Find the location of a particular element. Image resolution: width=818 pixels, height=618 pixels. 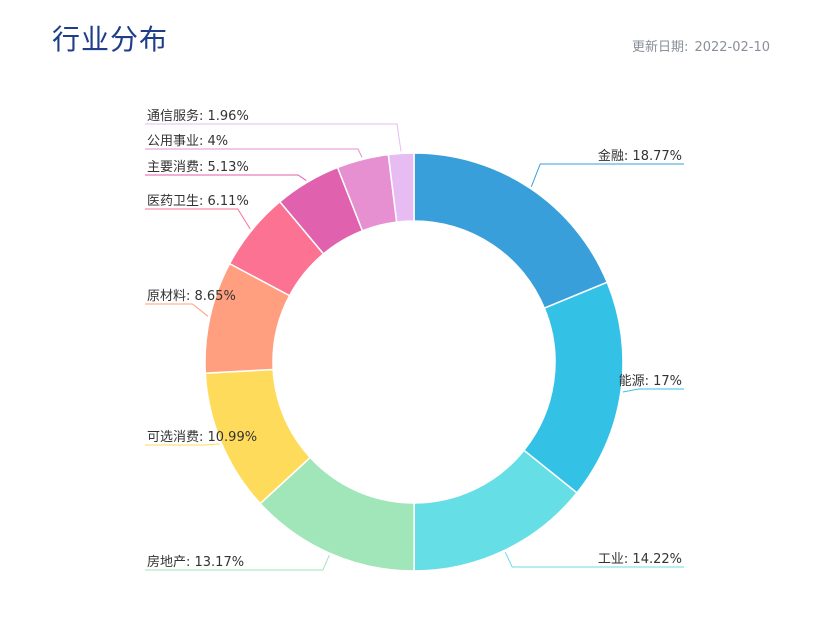

slice-9-leader-line is located at coordinates (254, 153).